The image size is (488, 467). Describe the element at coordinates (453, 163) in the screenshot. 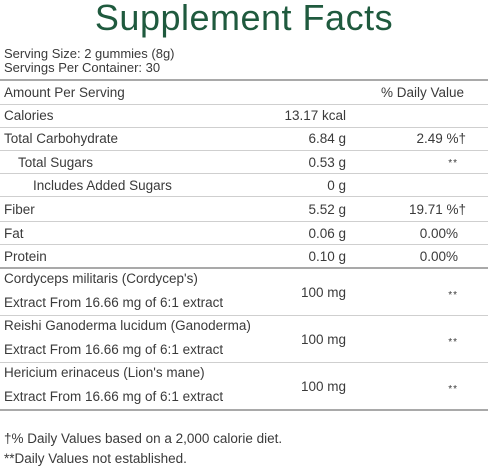

I see `nutrient-dv: **` at that location.